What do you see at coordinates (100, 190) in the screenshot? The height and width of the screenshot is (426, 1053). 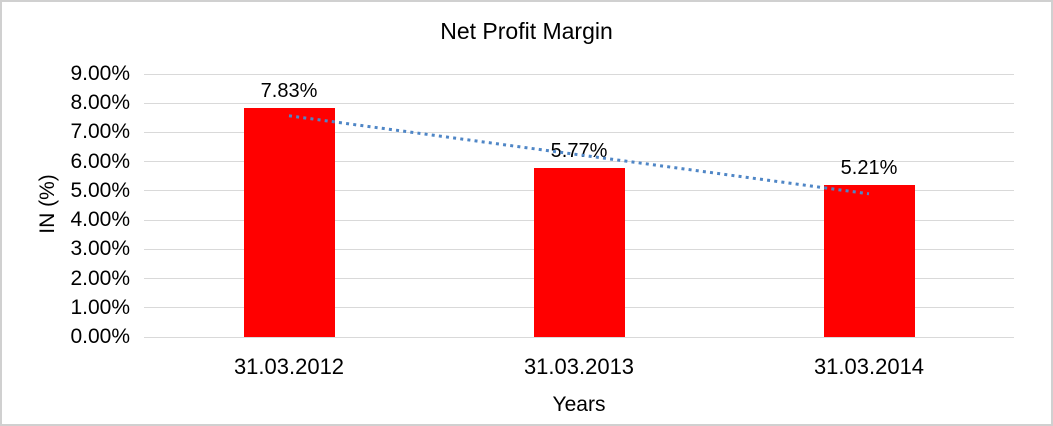 I see `y-axis-tick-label: 5.00%` at bounding box center [100, 190].